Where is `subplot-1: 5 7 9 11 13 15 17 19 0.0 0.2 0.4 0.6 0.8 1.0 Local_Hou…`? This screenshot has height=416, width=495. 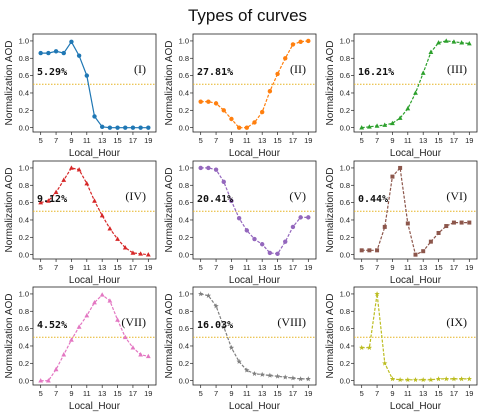
subplot-1: 5 7 9 11 13 15 17 19 0.0 0.2 0.4 0.6 0.8 1.0 Local_Hou… is located at coordinates (80, 96).